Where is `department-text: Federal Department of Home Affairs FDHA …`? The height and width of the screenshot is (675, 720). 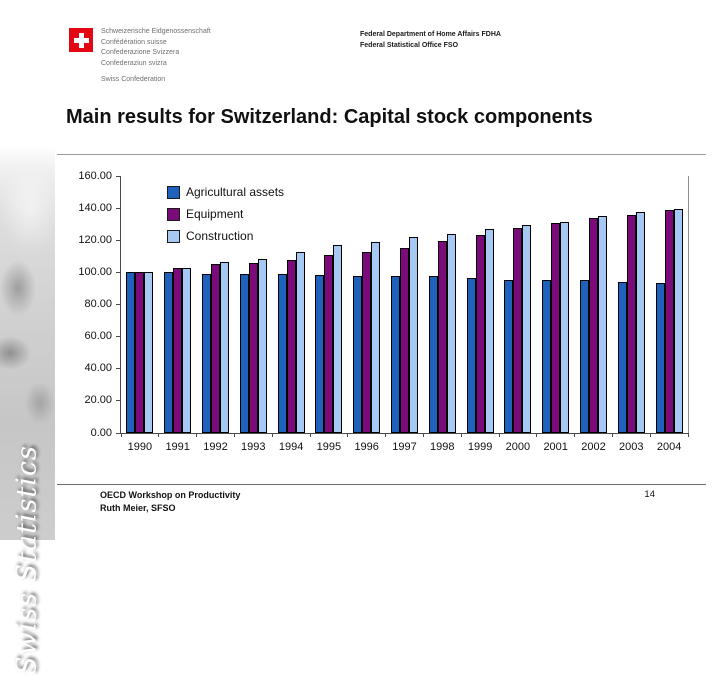
department-text: Federal Department of Home Affairs FDHA … is located at coordinates (430, 40).